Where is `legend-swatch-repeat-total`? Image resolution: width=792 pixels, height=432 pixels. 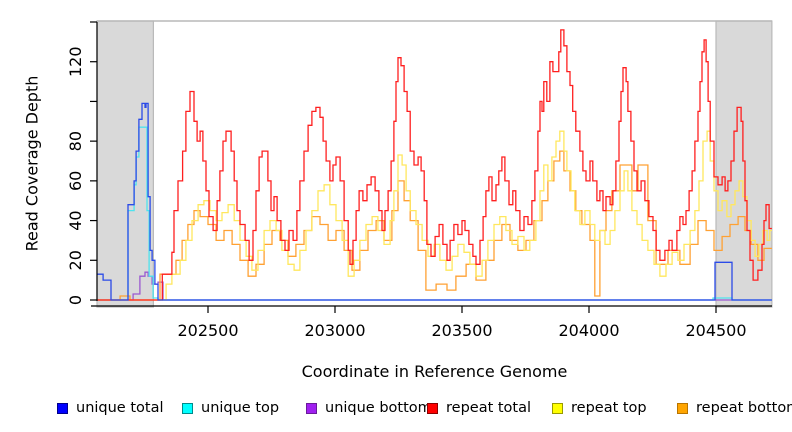 legend-swatch-repeat-total is located at coordinates (432, 408).